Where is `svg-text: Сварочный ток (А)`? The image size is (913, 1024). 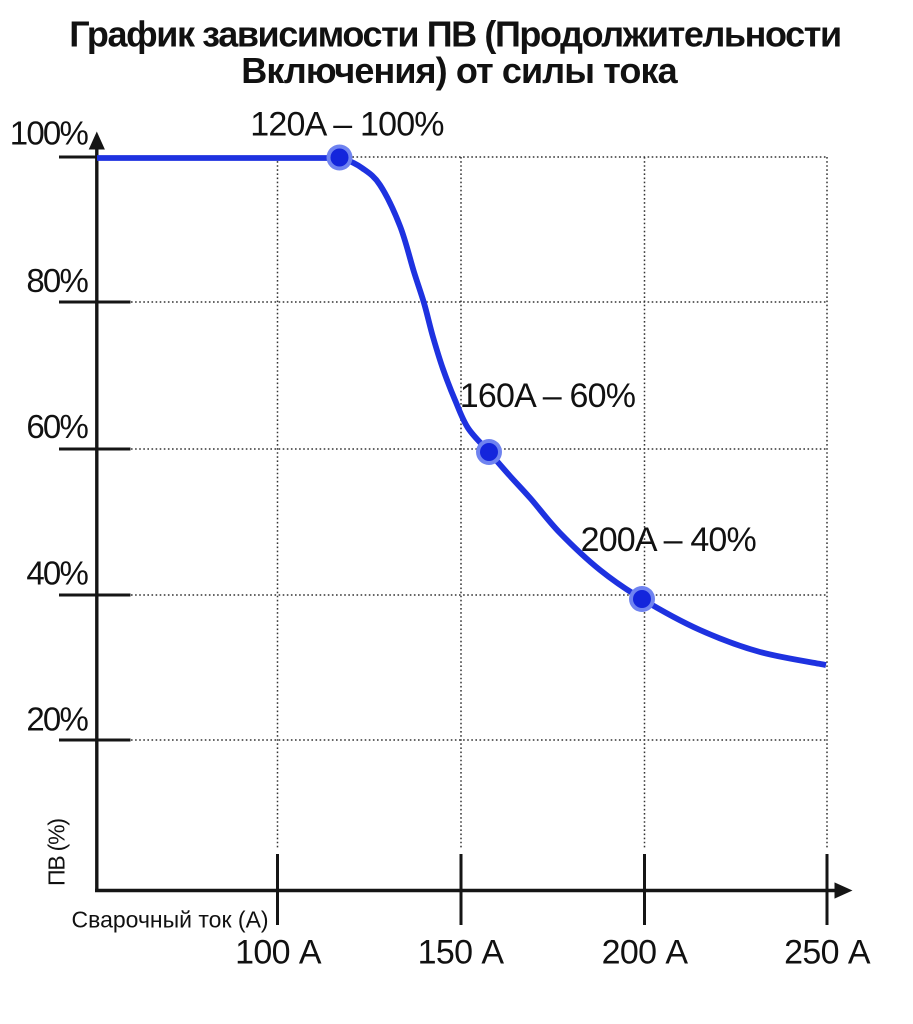 svg-text: Сварочный ток (А) is located at coordinates (170, 920).